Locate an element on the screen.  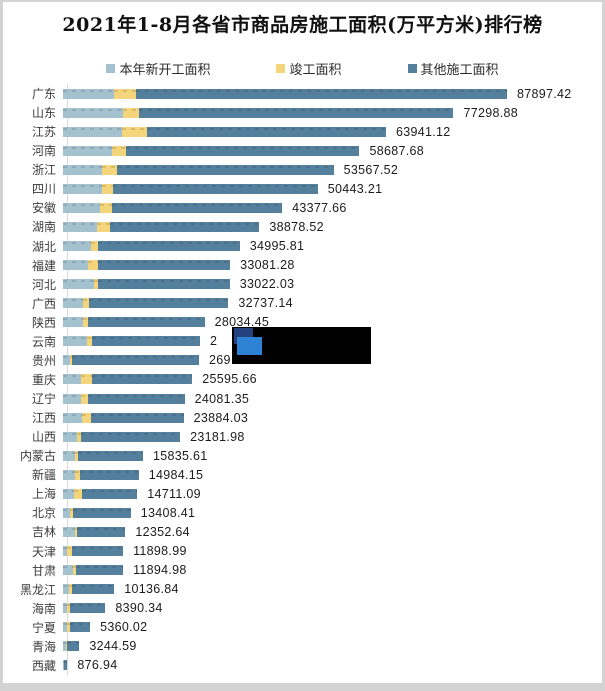
province-label: 山东 is located at coordinates (43, 113).